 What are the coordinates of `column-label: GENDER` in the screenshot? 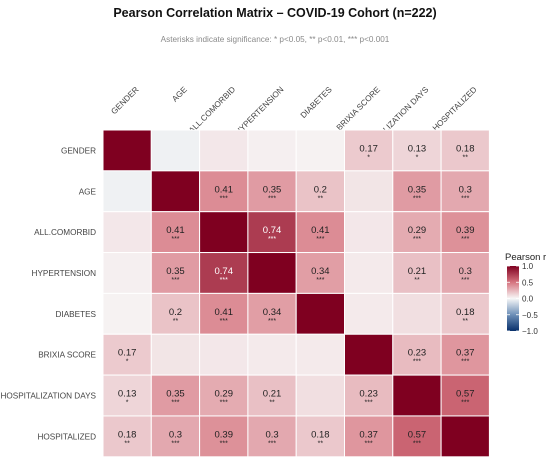 It's located at (124, 100).